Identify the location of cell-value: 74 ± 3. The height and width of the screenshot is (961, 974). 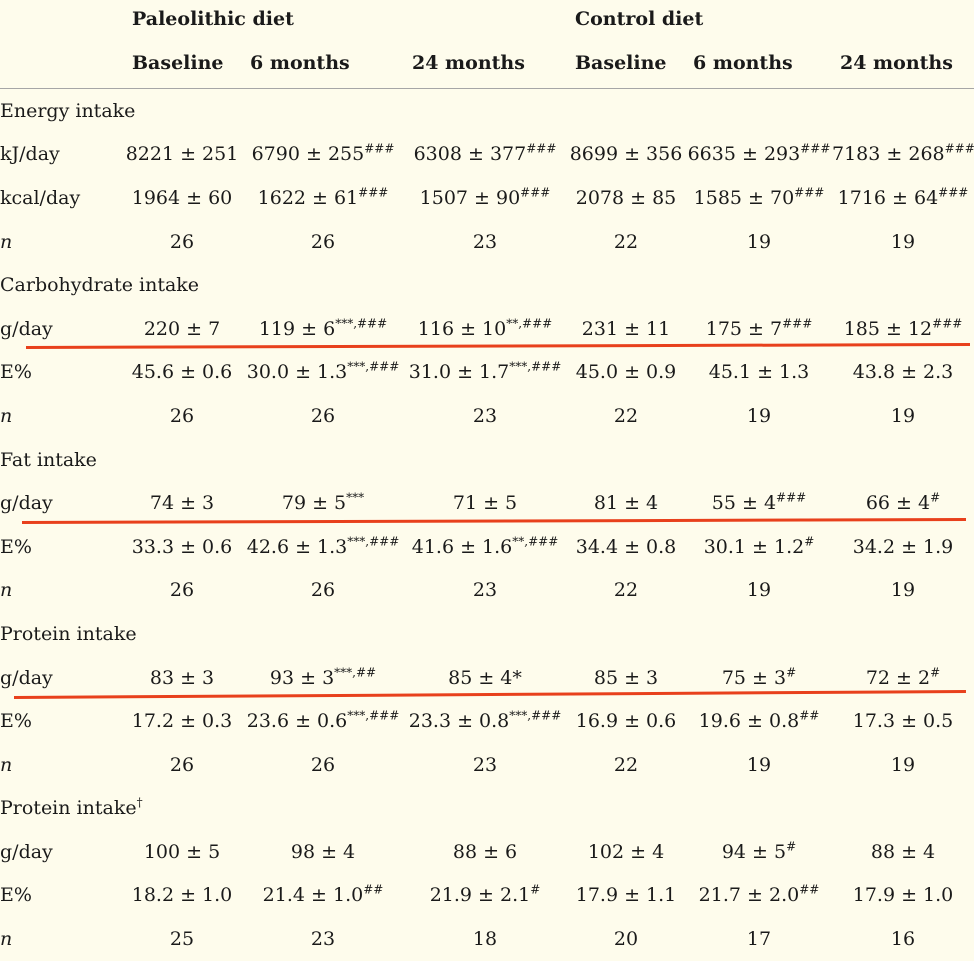
(182, 503).